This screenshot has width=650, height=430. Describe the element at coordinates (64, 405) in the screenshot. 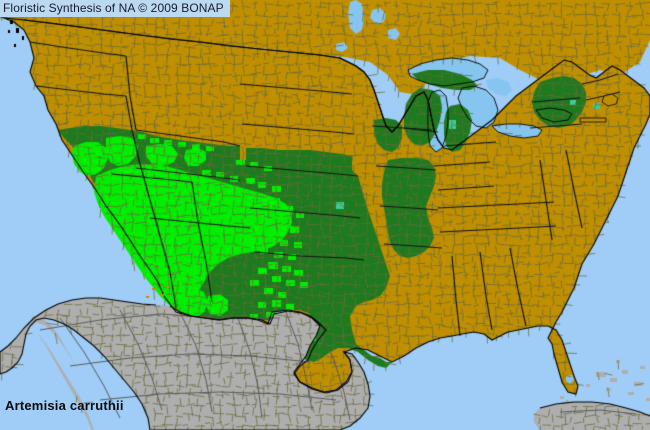

I see `species-name-label: Artemisia carruthii` at that location.